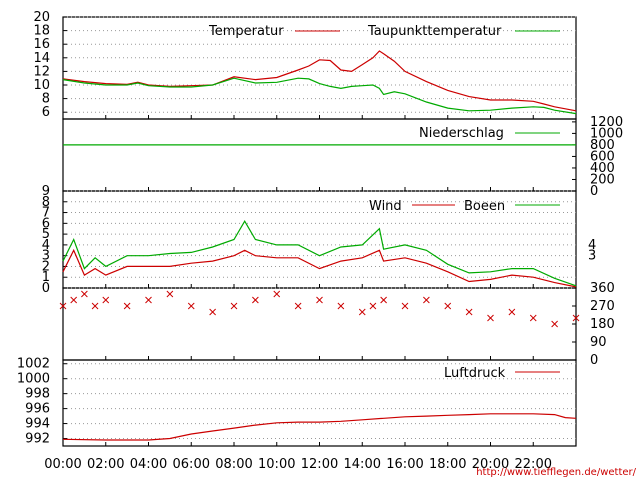 The image size is (640, 485). Describe the element at coordinates (362, 464) in the screenshot. I see `x-tick-label: 14:00` at that location.